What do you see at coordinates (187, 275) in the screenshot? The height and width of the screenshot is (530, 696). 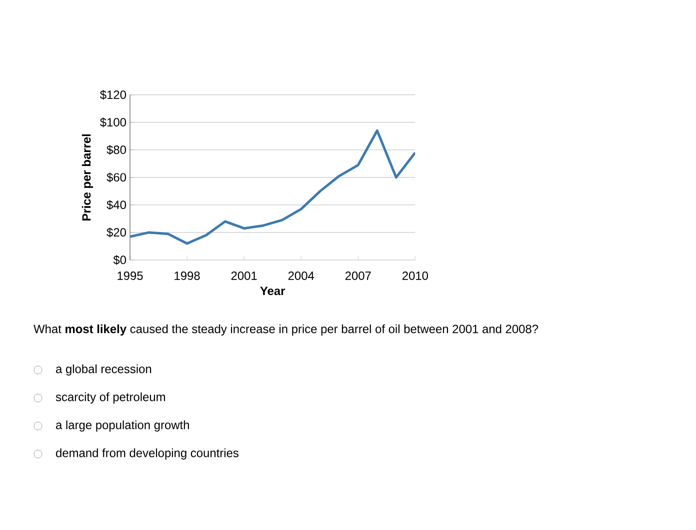 I see `x-tick-label: 1998` at bounding box center [187, 275].